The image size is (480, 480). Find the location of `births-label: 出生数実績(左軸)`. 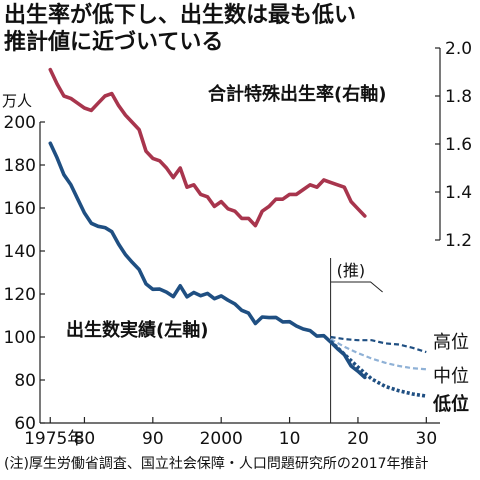

births-label: 出生数実績(左軸) is located at coordinates (137, 330).